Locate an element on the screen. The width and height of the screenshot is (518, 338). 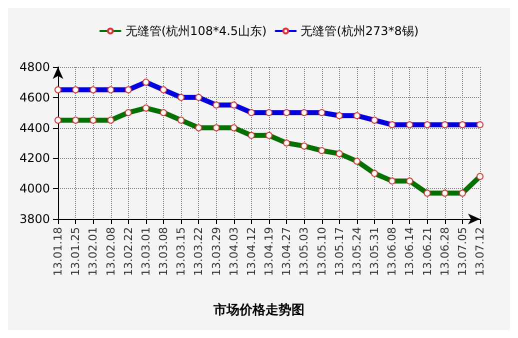
x-tick-label: 13.05.10 is located at coordinates (321, 251).